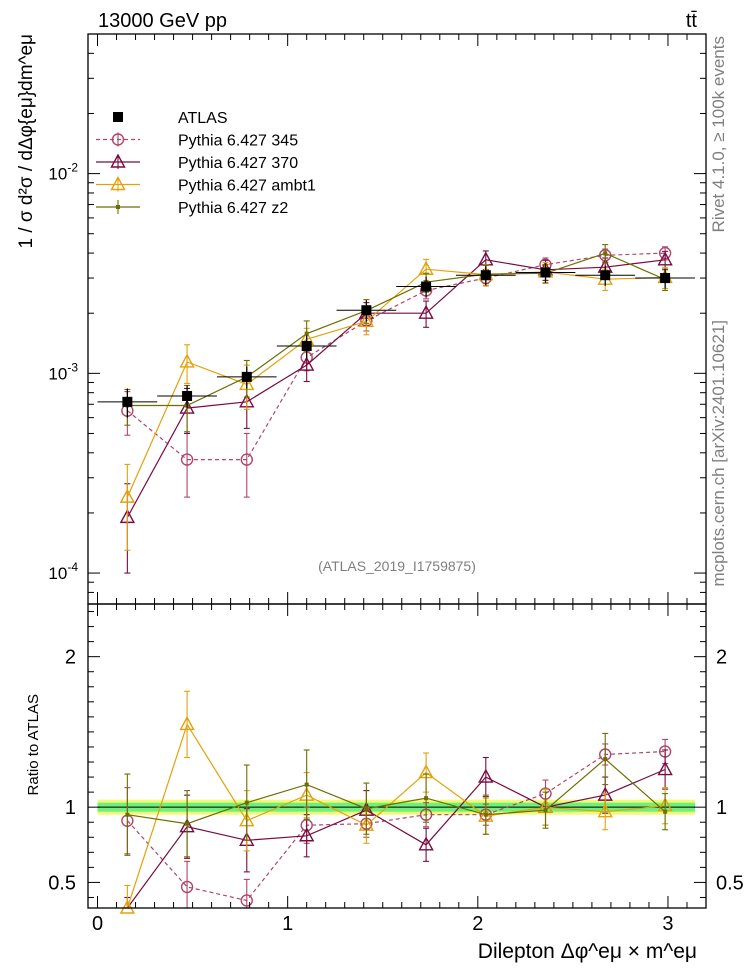 This screenshot has width=746, height=972. What do you see at coordinates (721, 658) in the screenshot?
I see `ratio-y-tick-label-right: 2` at bounding box center [721, 658].